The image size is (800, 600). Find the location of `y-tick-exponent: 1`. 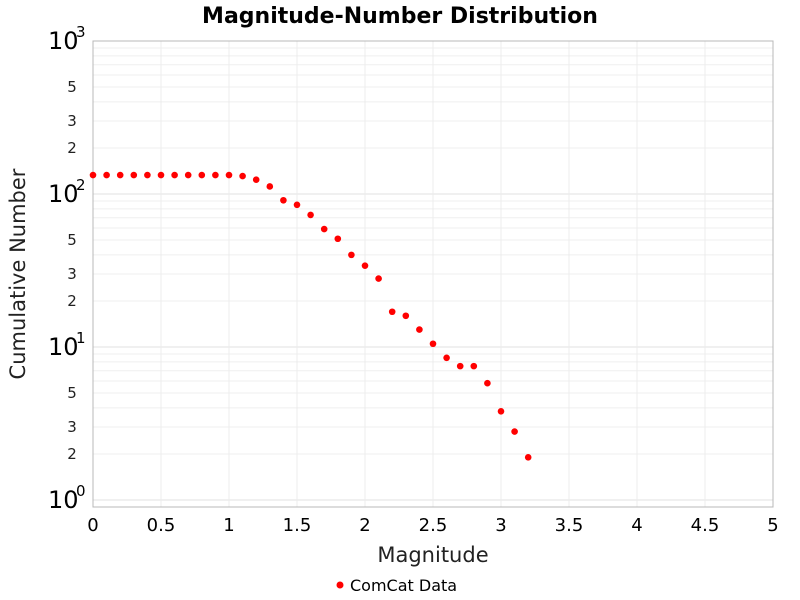

y-tick-exponent: 1 is located at coordinates (81, 338).